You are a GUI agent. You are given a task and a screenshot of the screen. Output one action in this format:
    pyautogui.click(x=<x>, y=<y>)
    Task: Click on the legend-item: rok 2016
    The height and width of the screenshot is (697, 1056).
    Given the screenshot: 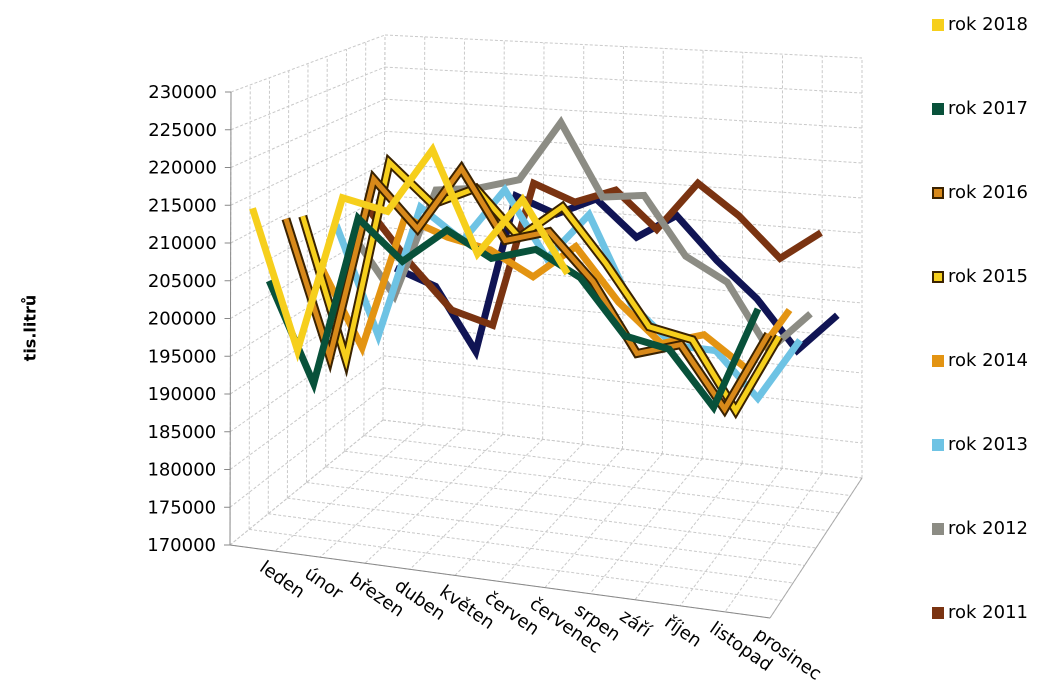 What is the action you would take?
    pyautogui.click(x=980, y=192)
    